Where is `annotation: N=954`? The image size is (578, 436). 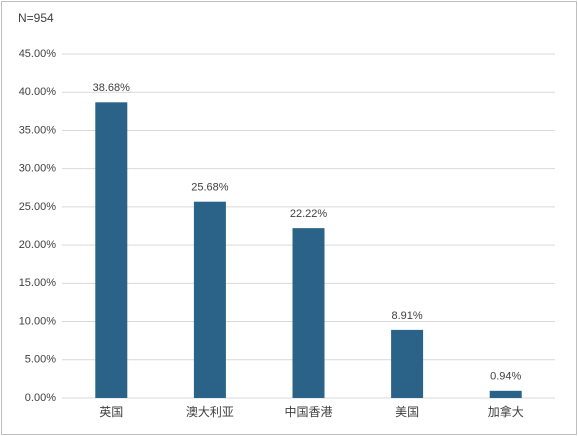 annotation: N=954 is located at coordinates (36, 18).